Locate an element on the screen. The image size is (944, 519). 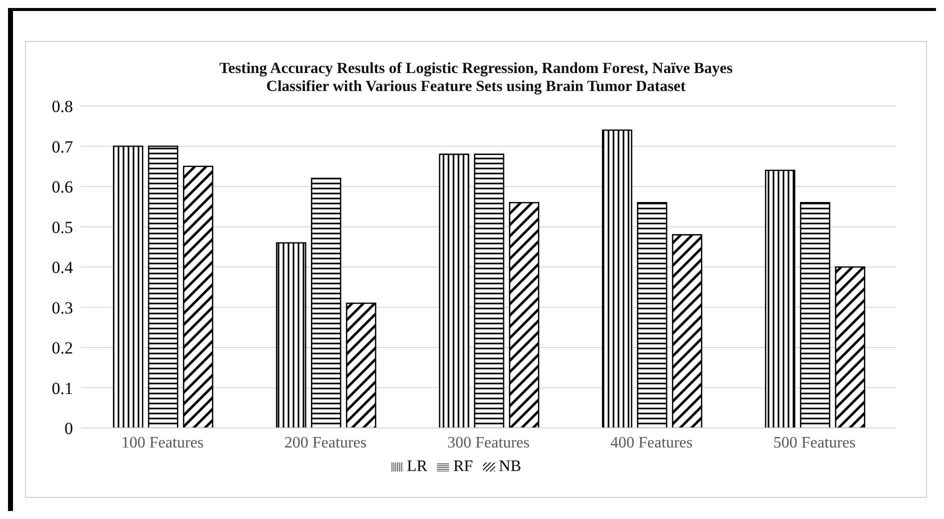
y-tick-label: 0 is located at coordinates (68, 428).